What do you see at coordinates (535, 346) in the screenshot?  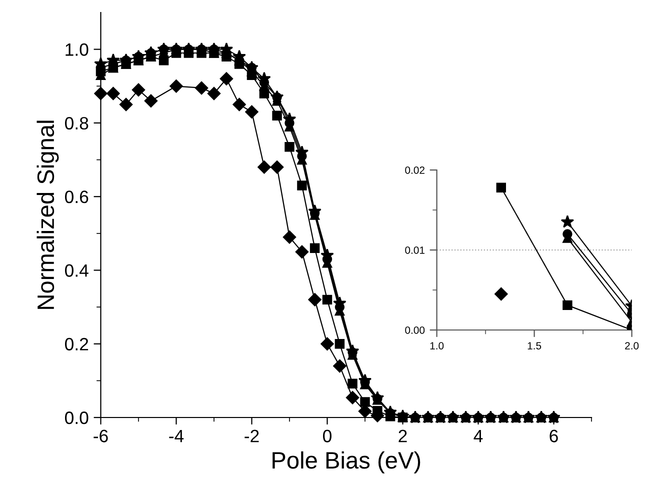 I see `x-tick-label: 1.5` at bounding box center [535, 346].